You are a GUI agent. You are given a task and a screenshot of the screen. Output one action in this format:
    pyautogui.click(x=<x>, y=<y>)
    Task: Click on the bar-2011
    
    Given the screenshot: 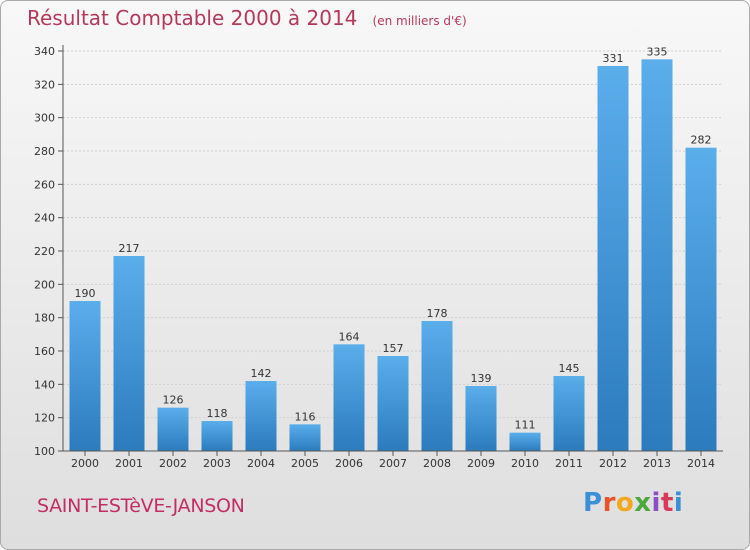 What is the action you would take?
    pyautogui.click(x=569, y=413)
    